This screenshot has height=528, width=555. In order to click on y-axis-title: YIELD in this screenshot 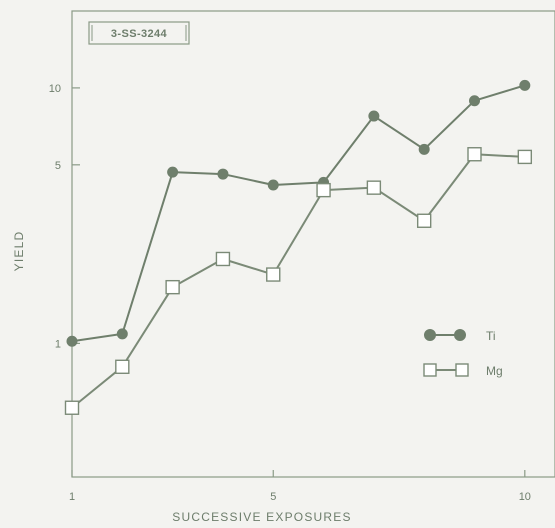, I will do `click(19, 251)`.